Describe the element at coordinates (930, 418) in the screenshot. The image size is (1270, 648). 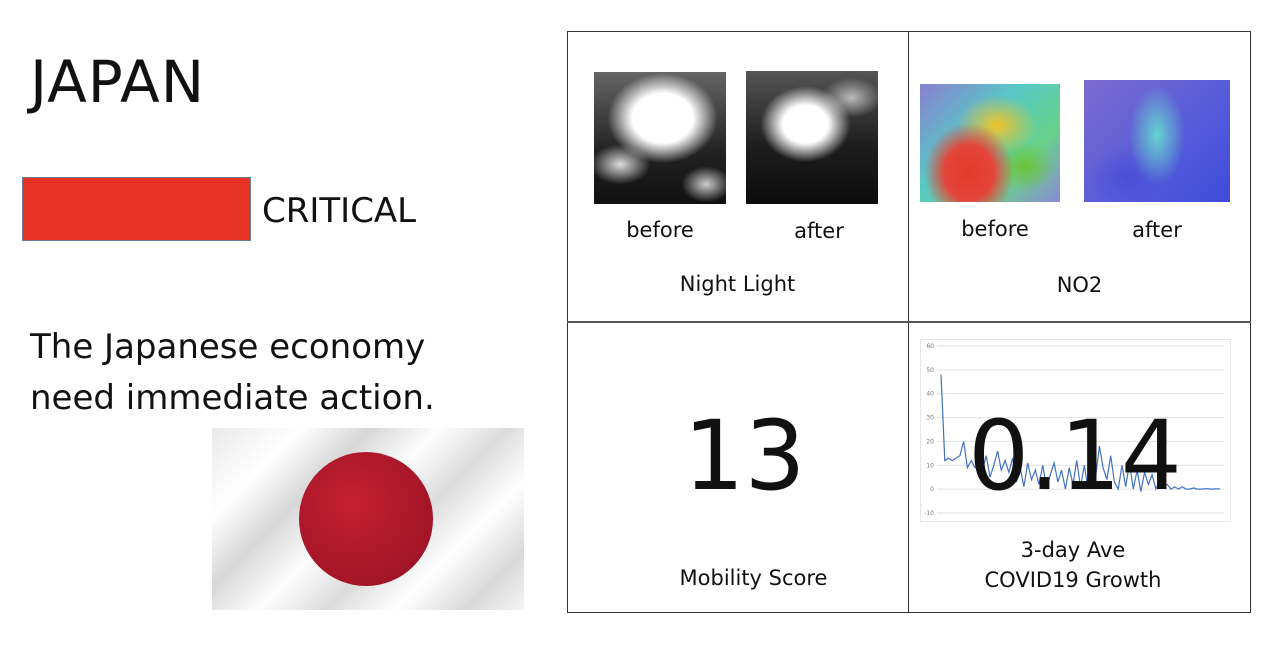
I see `chart-y-tick-label: 30` at that location.